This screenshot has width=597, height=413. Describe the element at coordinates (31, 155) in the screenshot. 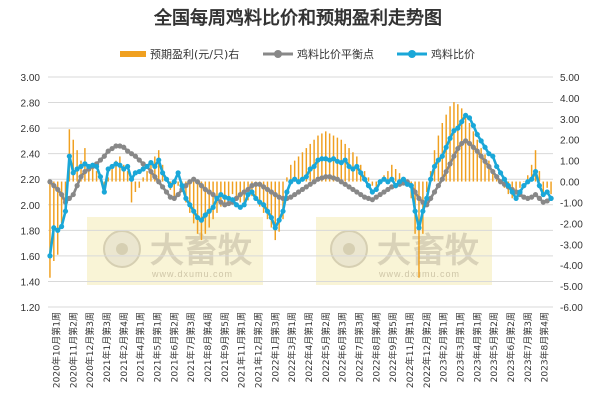

I see `y-left-tick-label-6: 2.40` at that location.